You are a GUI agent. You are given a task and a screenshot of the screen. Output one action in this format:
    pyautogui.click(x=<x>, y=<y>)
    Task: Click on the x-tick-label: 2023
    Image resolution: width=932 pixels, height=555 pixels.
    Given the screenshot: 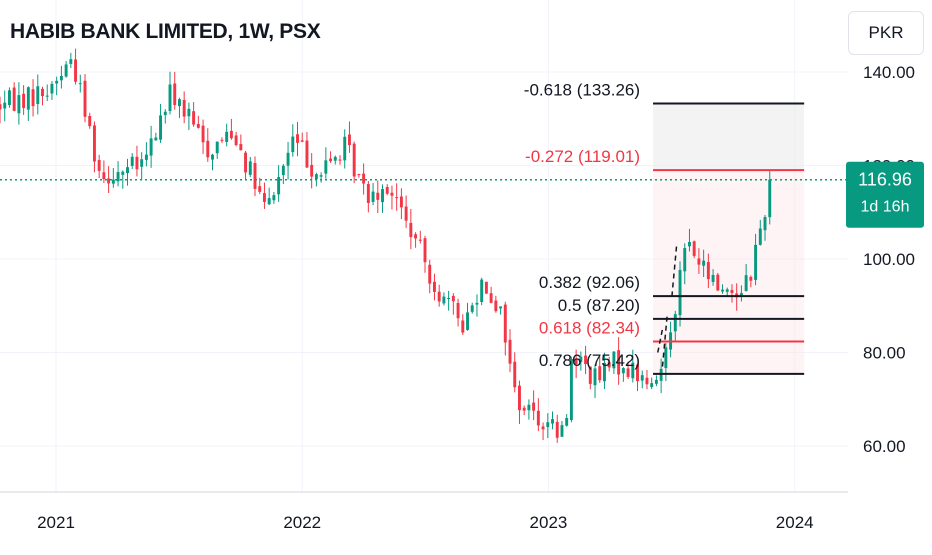 What is the action you would take?
    pyautogui.click(x=549, y=522)
    